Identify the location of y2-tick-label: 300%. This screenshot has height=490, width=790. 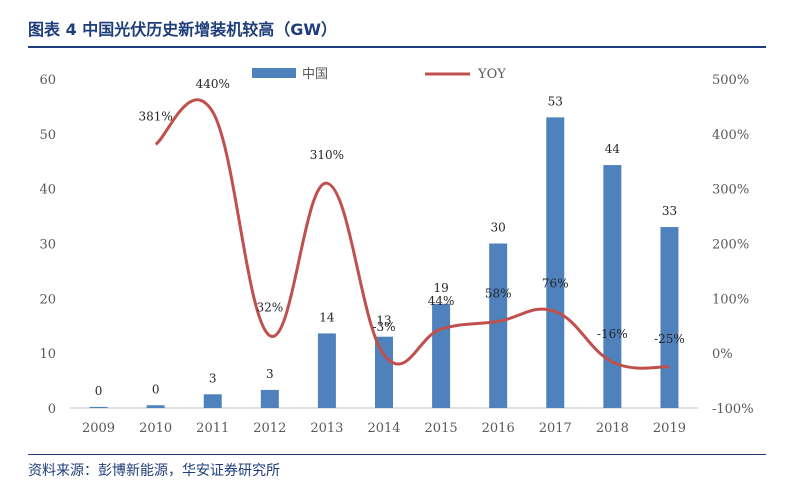
(730, 190).